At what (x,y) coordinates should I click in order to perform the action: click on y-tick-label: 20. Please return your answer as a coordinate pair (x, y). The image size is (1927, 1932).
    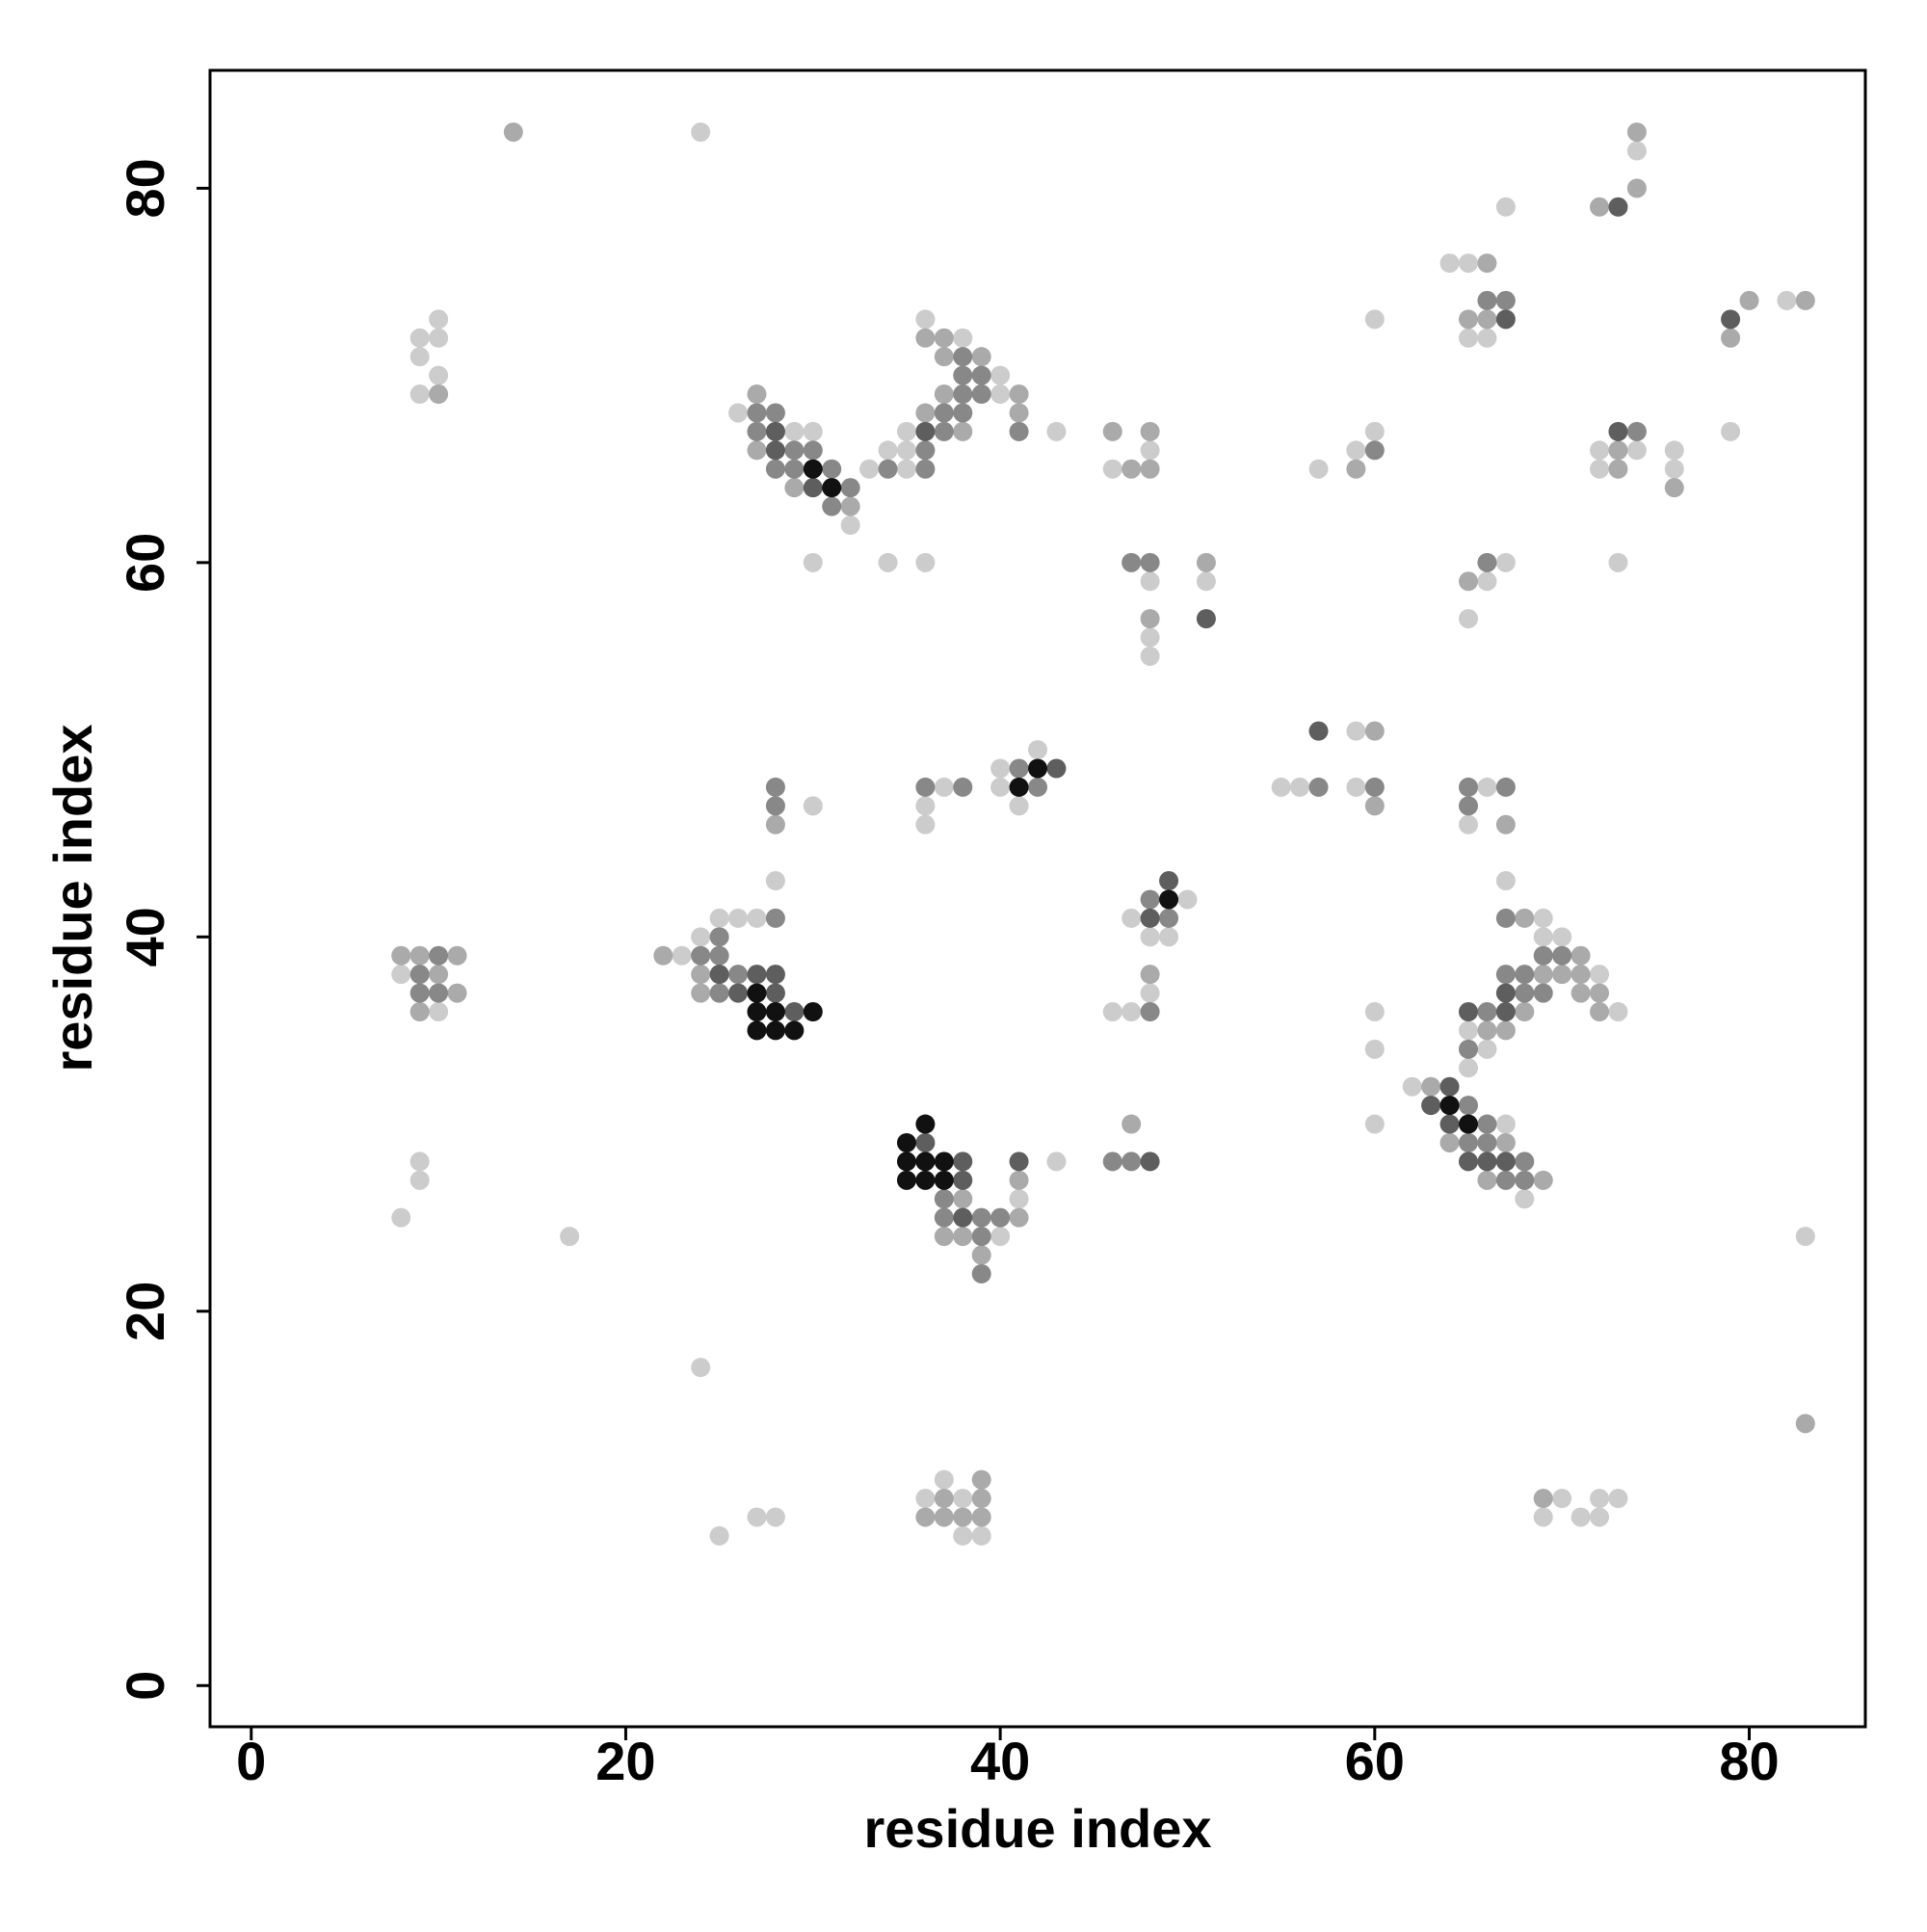
    Looking at the image, I should click on (145, 1311).